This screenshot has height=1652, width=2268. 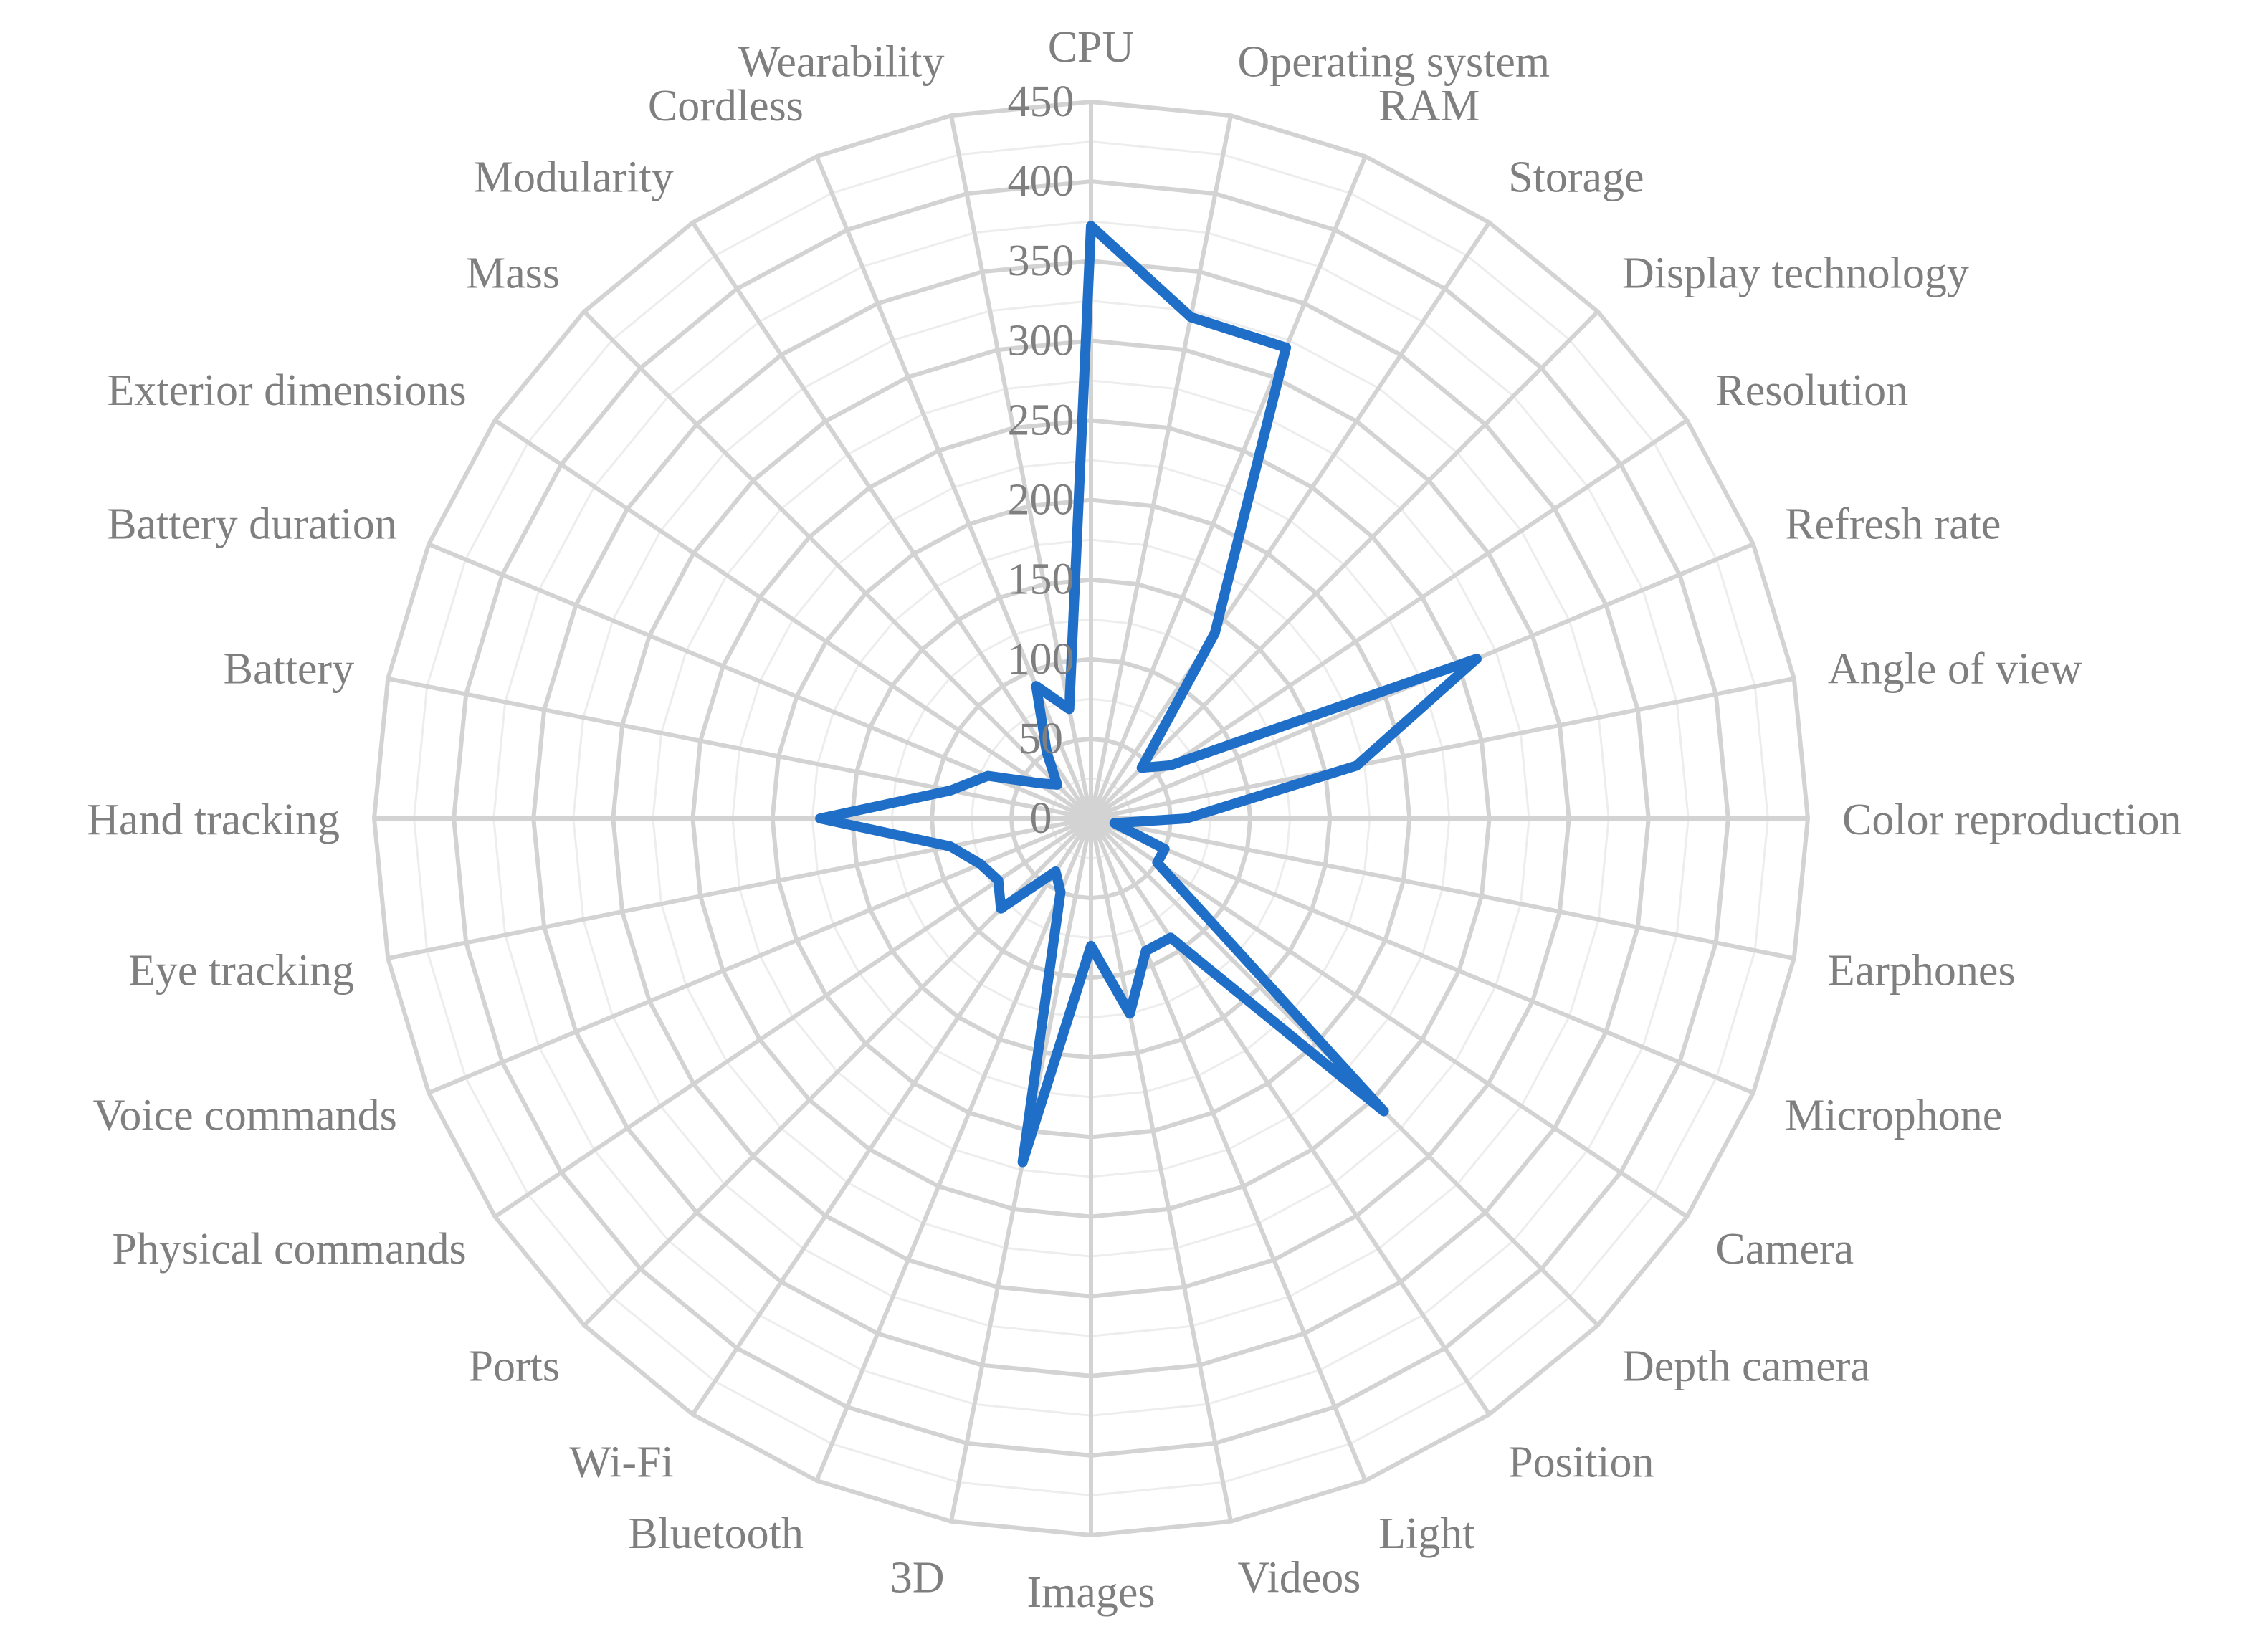 What do you see at coordinates (621, 1462) in the screenshot?
I see `category-label: Wi-Fi` at bounding box center [621, 1462].